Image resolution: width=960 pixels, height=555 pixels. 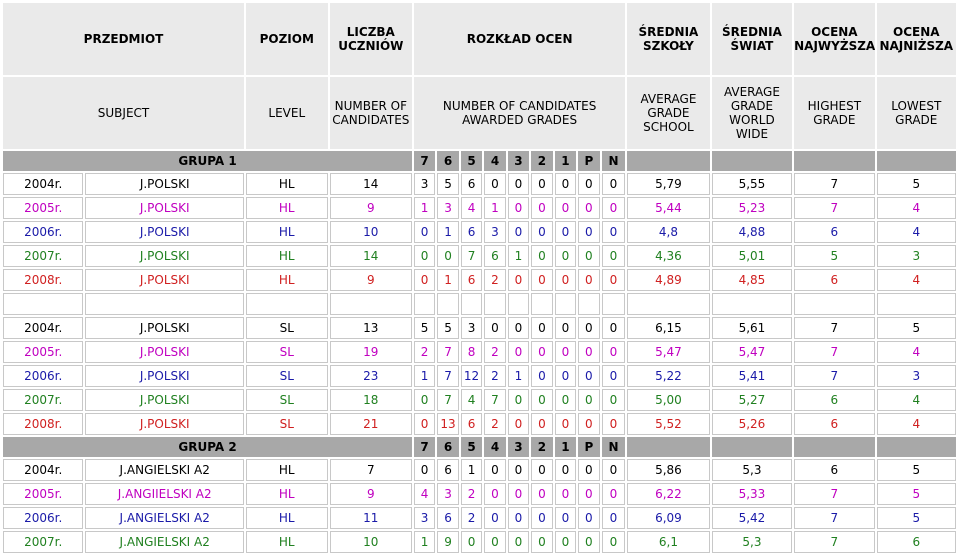 What do you see at coordinates (124, 113) in the screenshot?
I see `header-subject-en: SUBJECT` at bounding box center [124, 113].